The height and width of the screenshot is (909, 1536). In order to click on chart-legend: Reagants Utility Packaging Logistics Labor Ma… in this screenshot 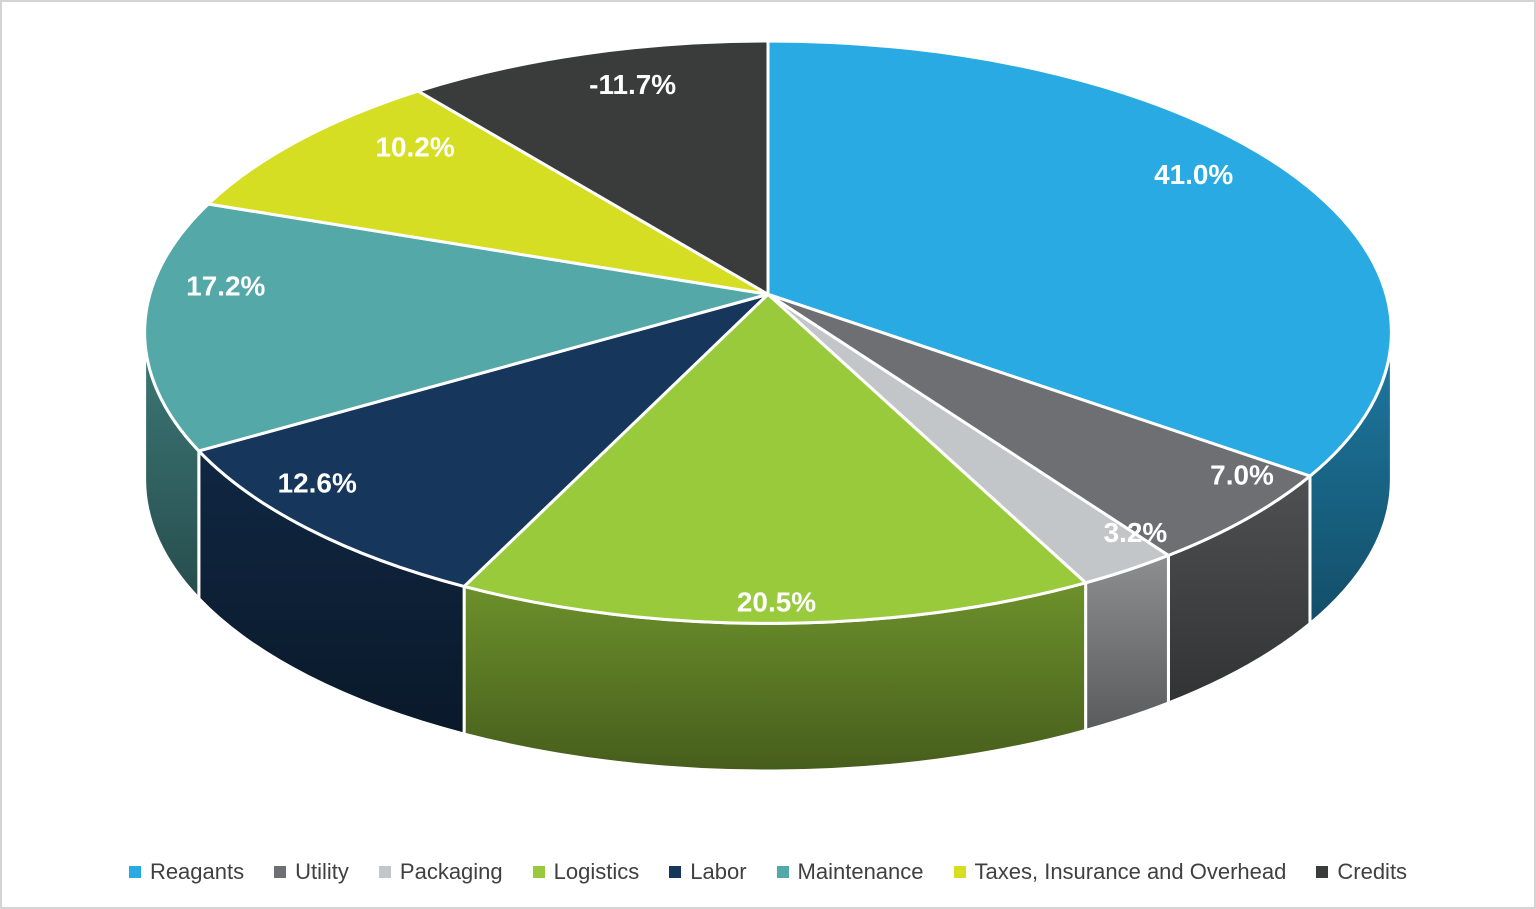, I will do `click(768, 872)`.